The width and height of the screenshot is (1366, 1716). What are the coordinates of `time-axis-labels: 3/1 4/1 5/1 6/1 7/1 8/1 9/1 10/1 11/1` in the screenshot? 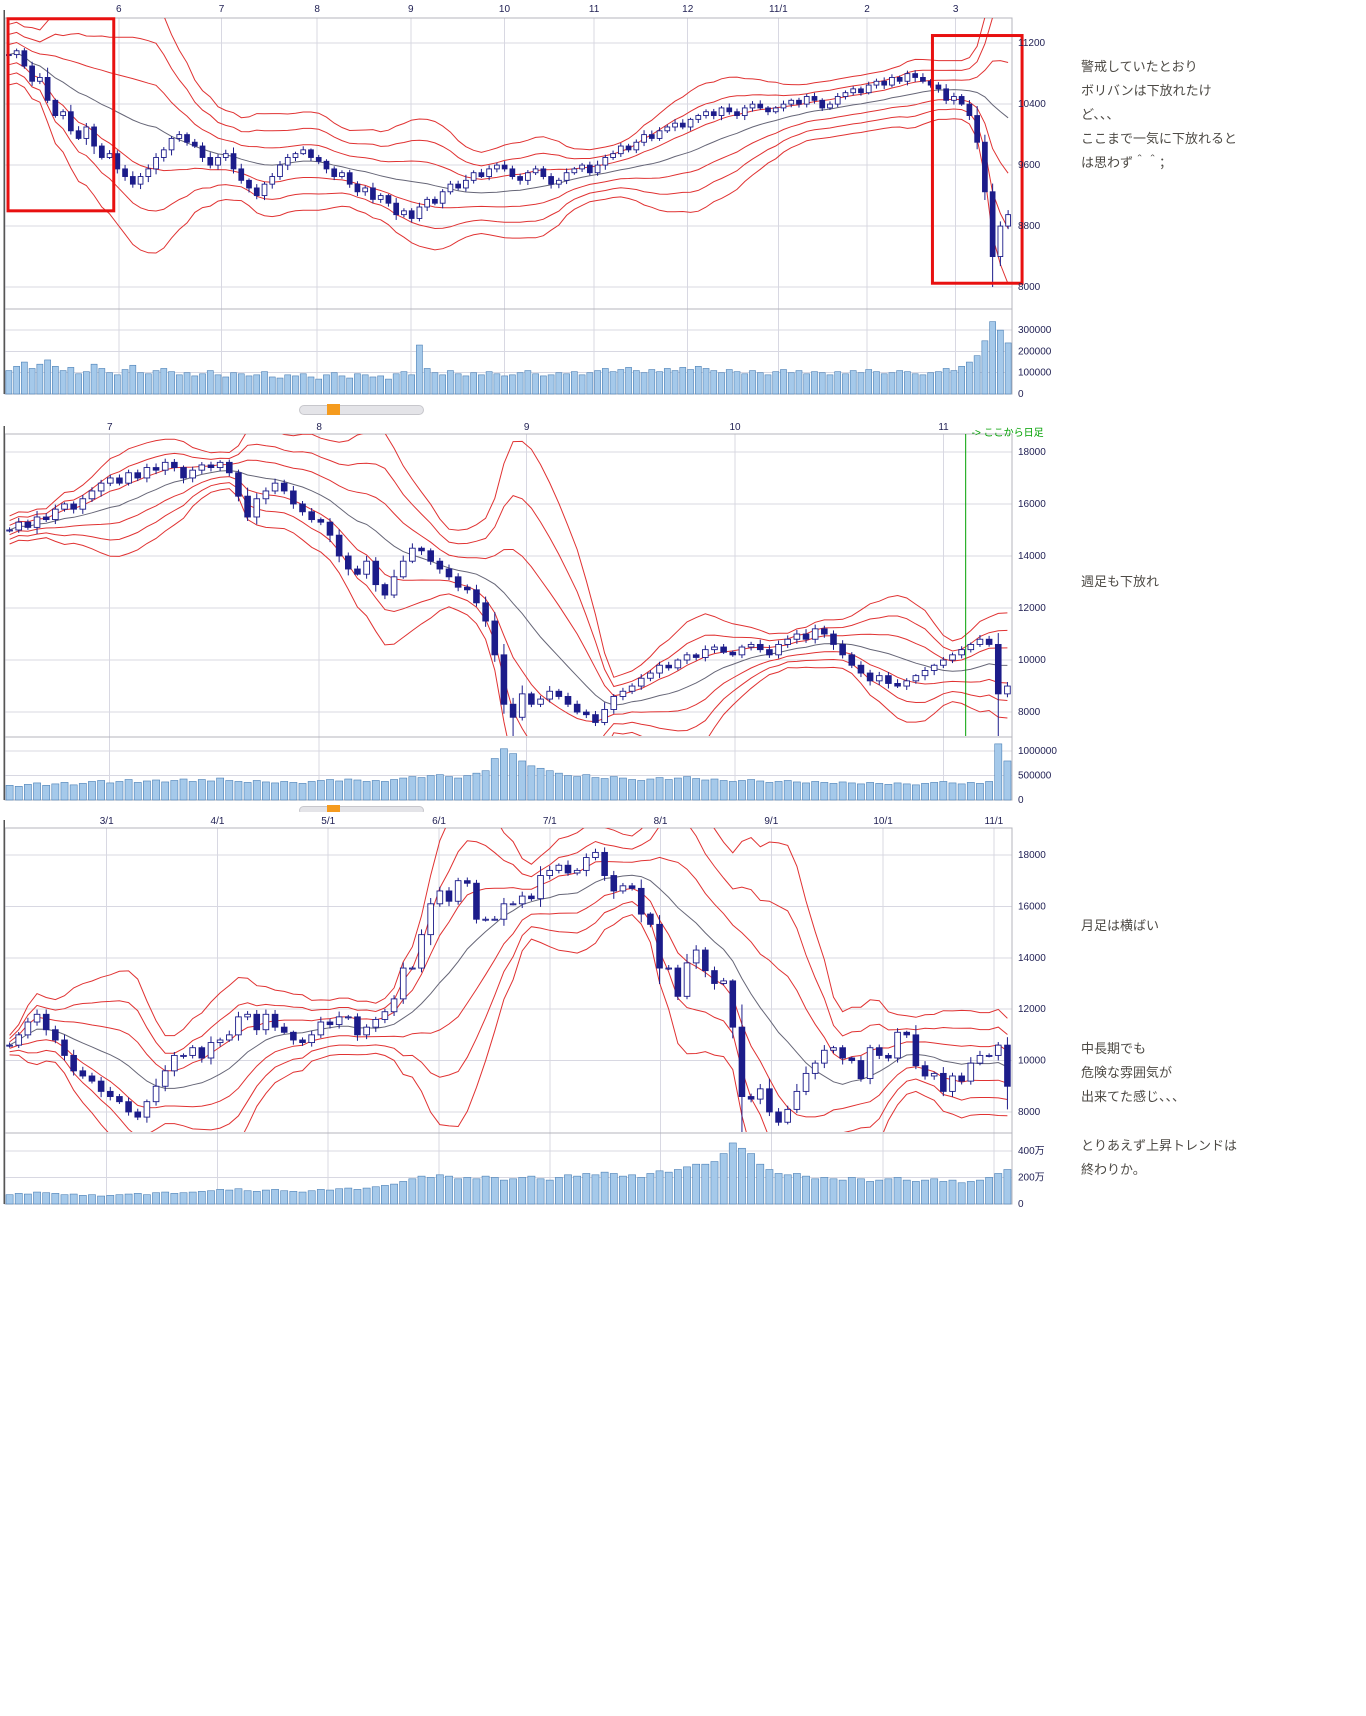 It's located at (552, 821).